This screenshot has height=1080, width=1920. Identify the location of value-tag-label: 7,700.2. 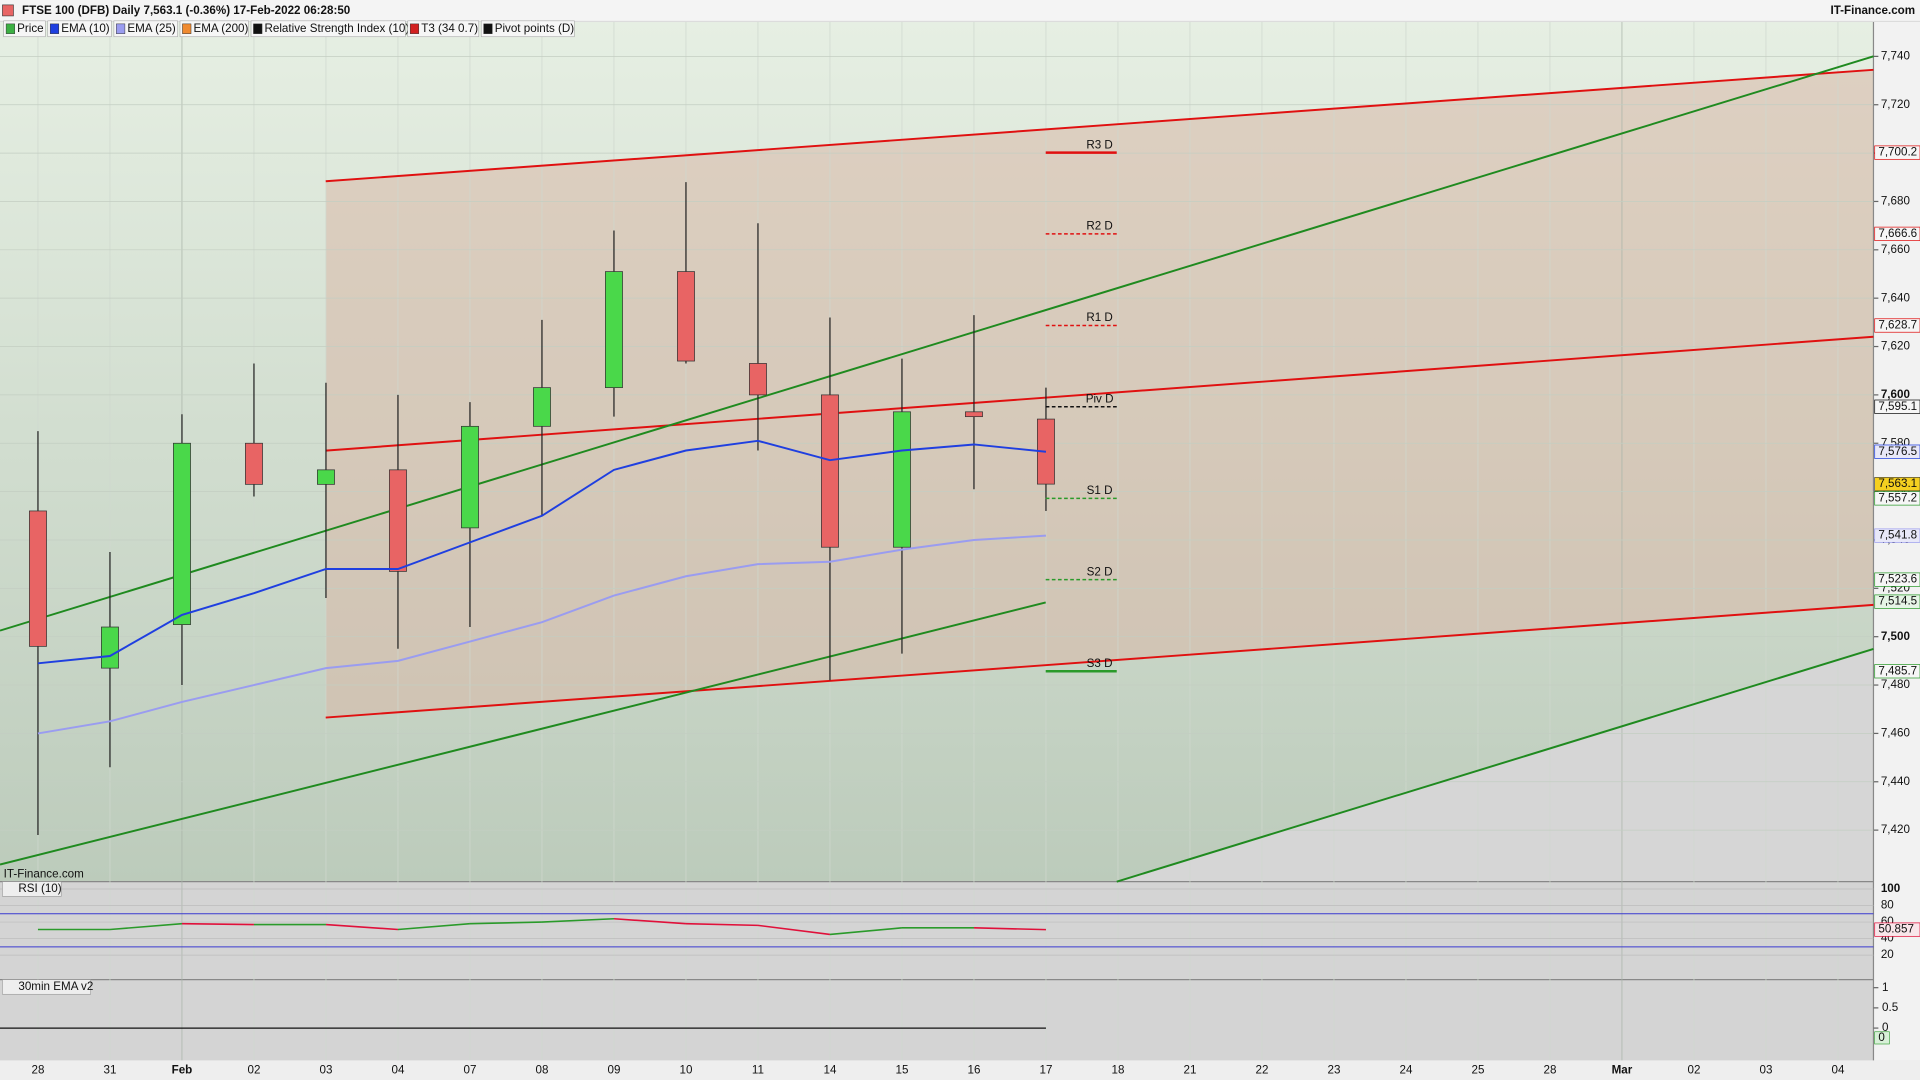
(1897, 152).